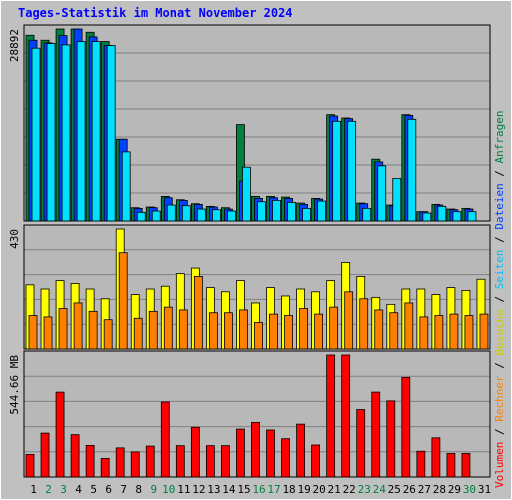 This screenshot has height=500, width=512. Describe the element at coordinates (319, 489) in the screenshot. I see `x-tick-label-20: 20` at that location.